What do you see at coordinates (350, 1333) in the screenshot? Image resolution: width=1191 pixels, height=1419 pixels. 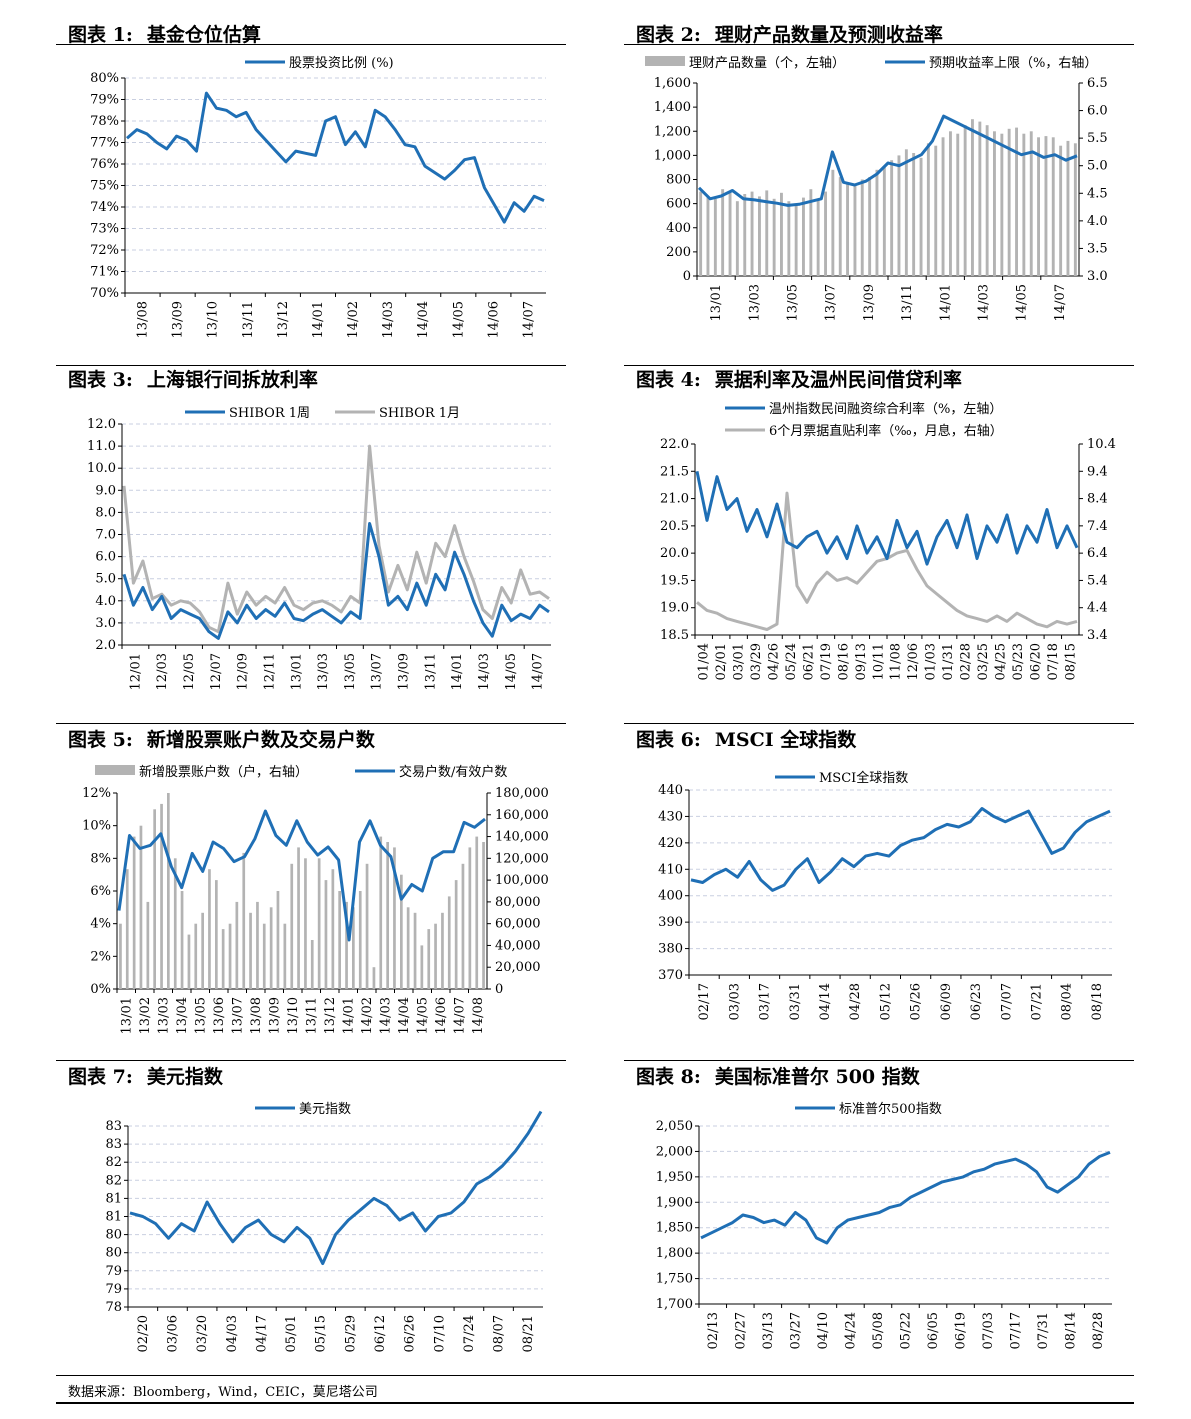 I see `x-tick-label: 05/29` at bounding box center [350, 1333].